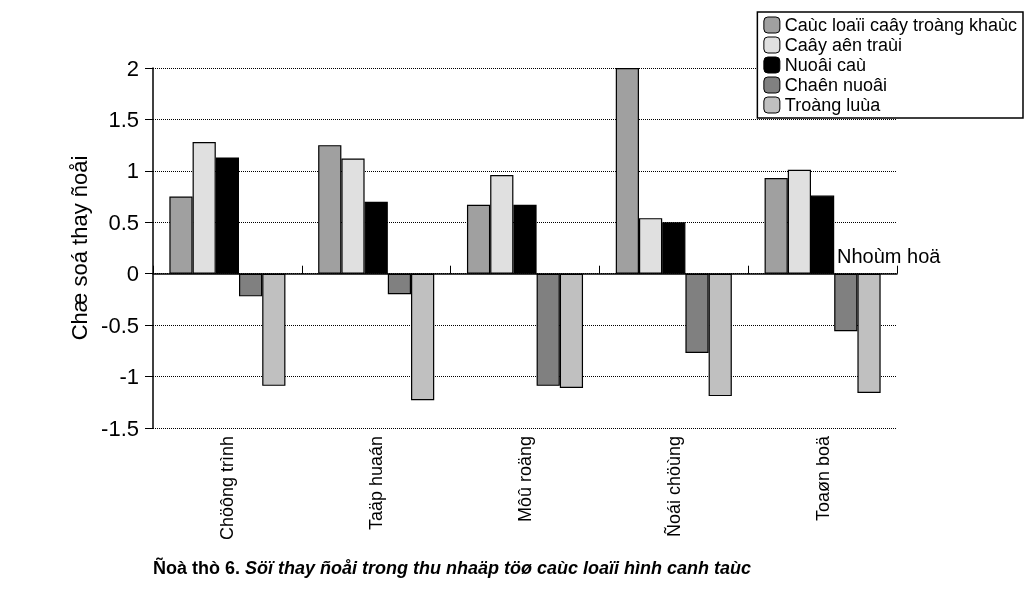  I want to click on y-tick-label: 2, so click(132, 68).